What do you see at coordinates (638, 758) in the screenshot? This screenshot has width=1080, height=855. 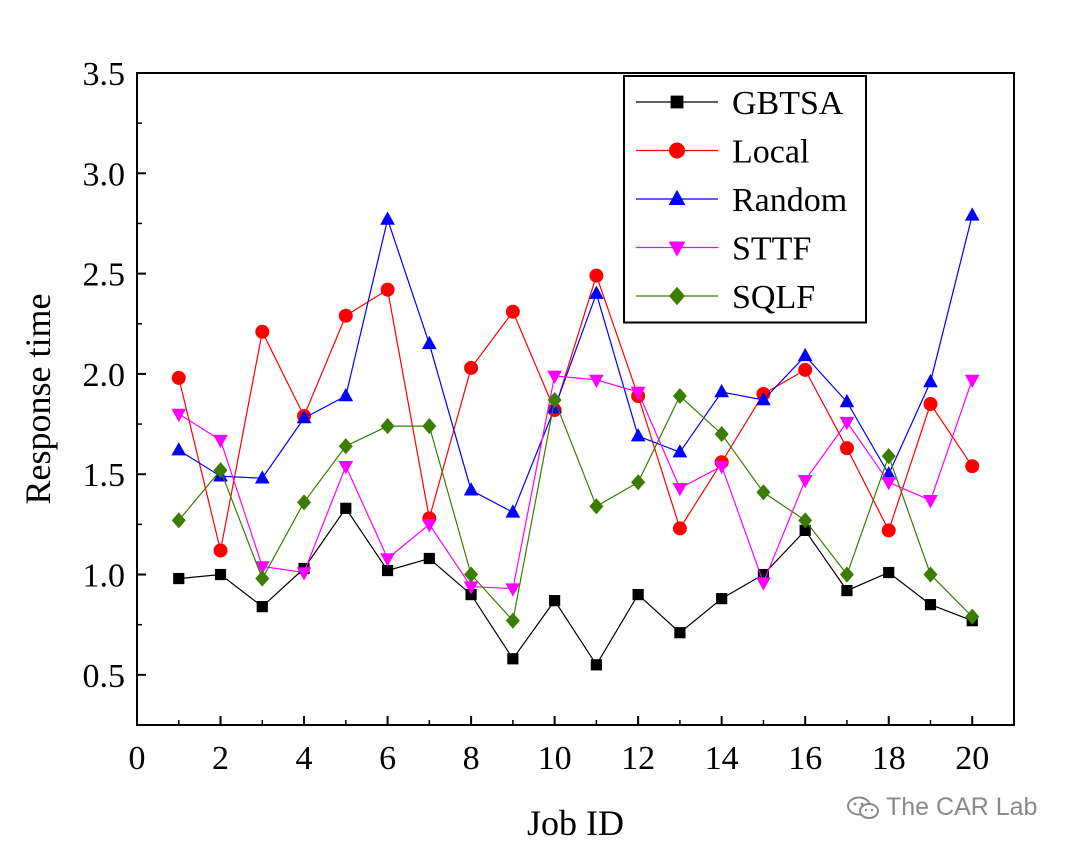 I see `x-tick-label: 12` at bounding box center [638, 758].